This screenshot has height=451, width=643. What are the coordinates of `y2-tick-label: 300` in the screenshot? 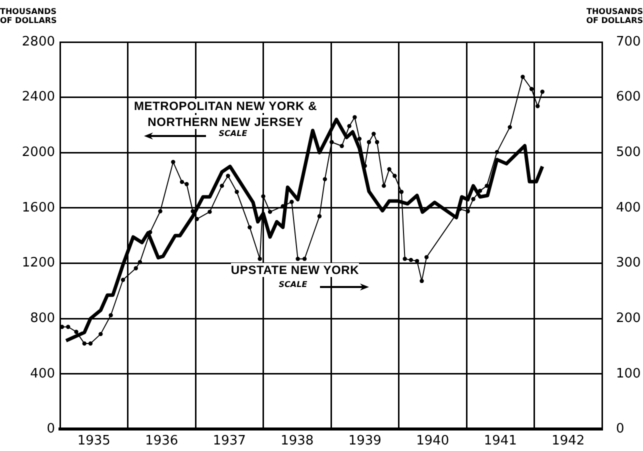 It's located at (628, 263).